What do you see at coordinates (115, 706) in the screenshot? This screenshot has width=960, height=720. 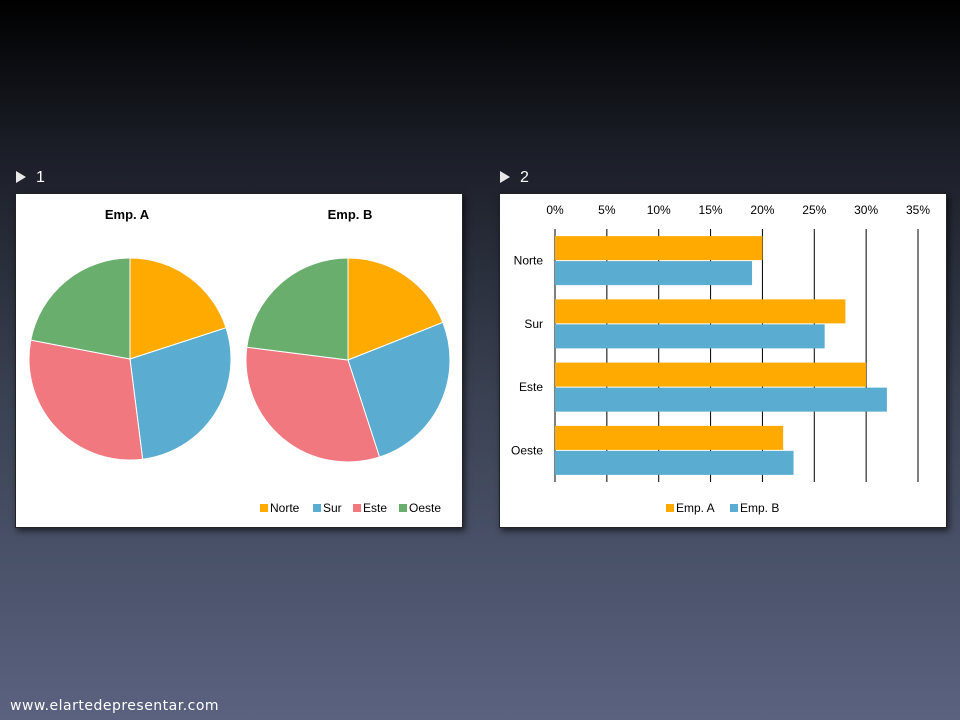 I see `footer-url: www.elartedepresentar.com` at bounding box center [115, 706].